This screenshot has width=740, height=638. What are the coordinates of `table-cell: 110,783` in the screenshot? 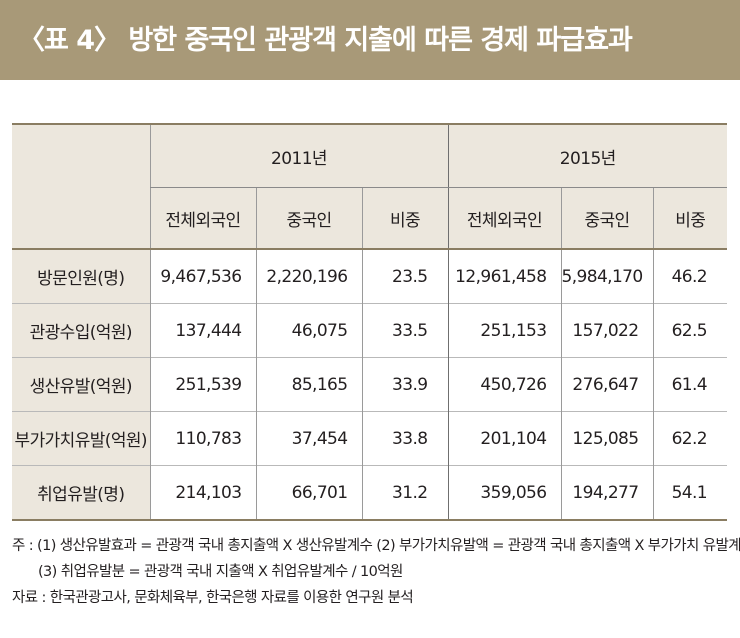 It's located at (202, 438).